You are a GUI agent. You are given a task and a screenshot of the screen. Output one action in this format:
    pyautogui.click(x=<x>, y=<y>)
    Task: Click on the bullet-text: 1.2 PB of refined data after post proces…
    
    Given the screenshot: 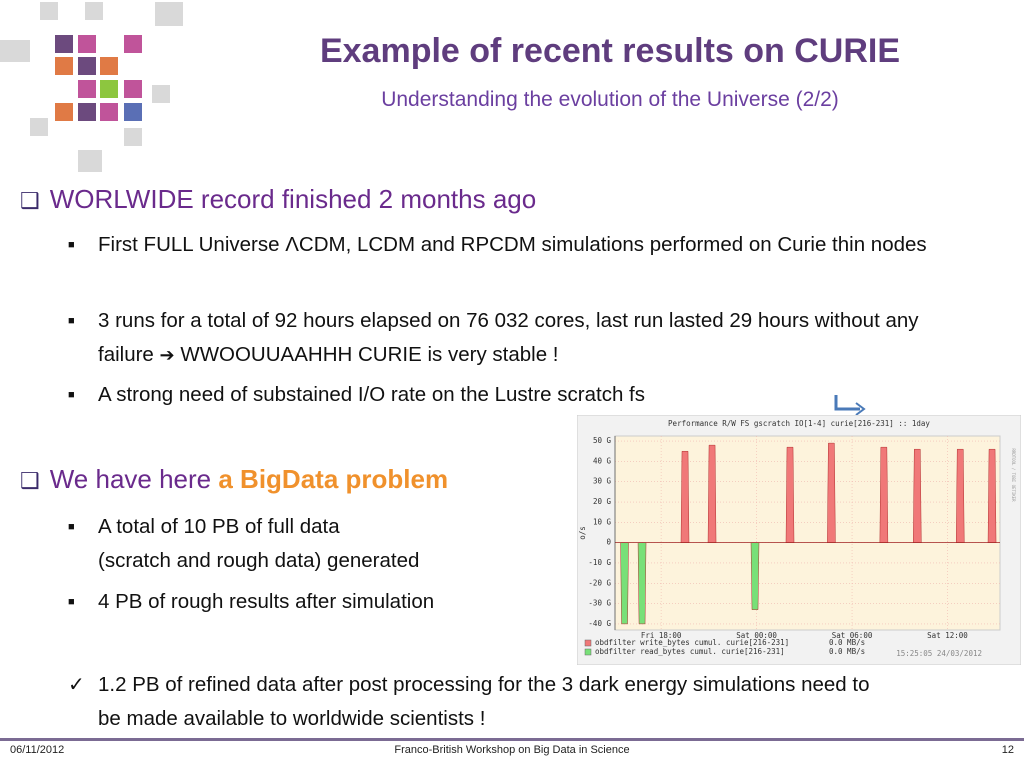 What is the action you would take?
    pyautogui.click(x=484, y=701)
    